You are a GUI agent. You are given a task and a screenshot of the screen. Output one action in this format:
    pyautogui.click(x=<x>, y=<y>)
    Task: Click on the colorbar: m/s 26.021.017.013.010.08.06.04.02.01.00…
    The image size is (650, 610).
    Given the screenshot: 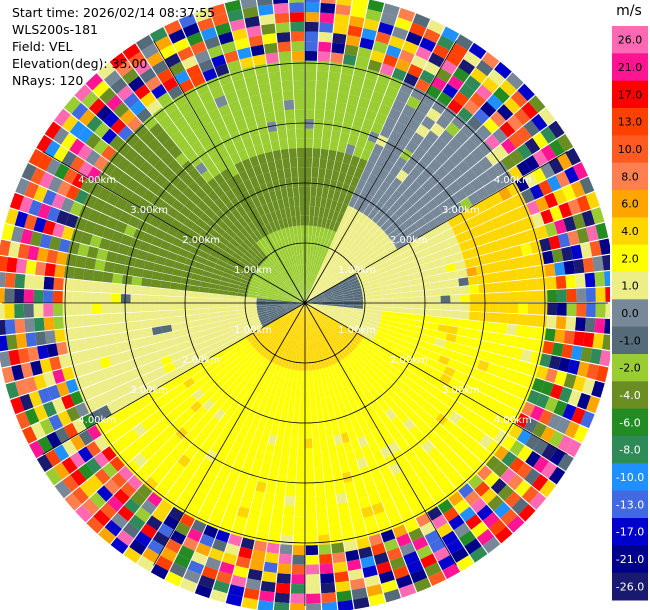 What is the action you would take?
    pyautogui.click(x=630, y=306)
    